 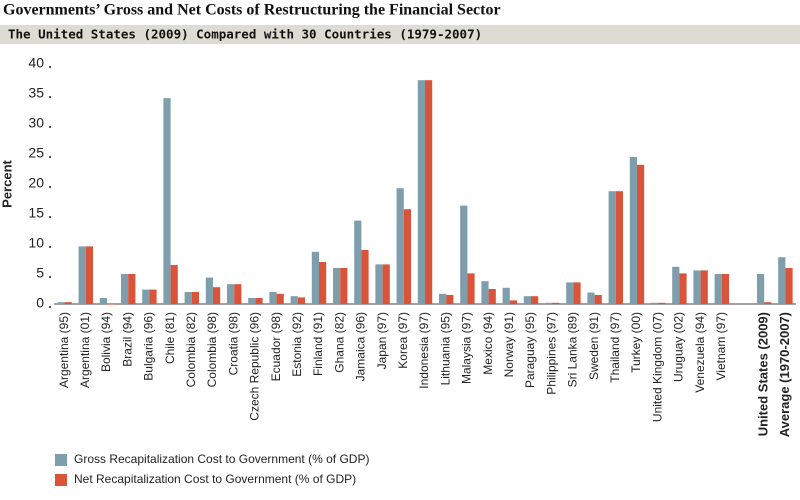 What do you see at coordinates (255, 366) in the screenshot?
I see `x-tick-label: Czech Republic (96)` at bounding box center [255, 366].